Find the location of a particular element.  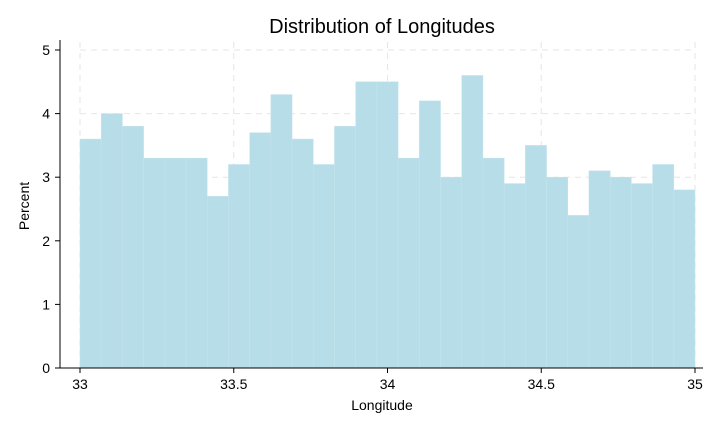

x-tick-label: 34.5 is located at coordinates (541, 384).